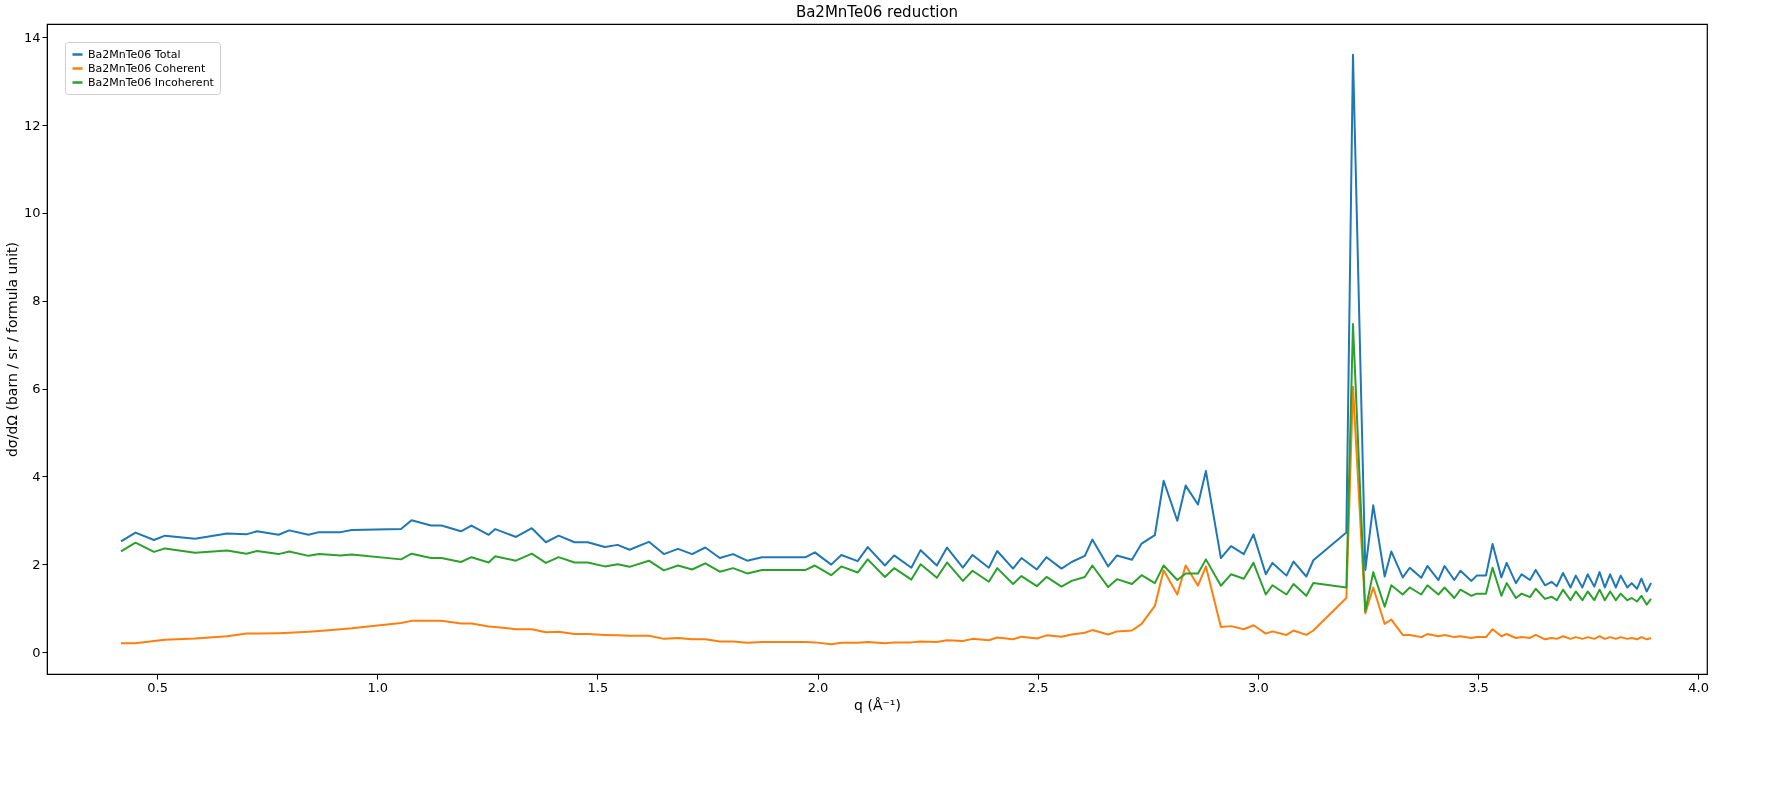 This screenshot has height=792, width=1781. What do you see at coordinates (378, 687) in the screenshot?
I see `x-tick-label: 1.0` at bounding box center [378, 687].